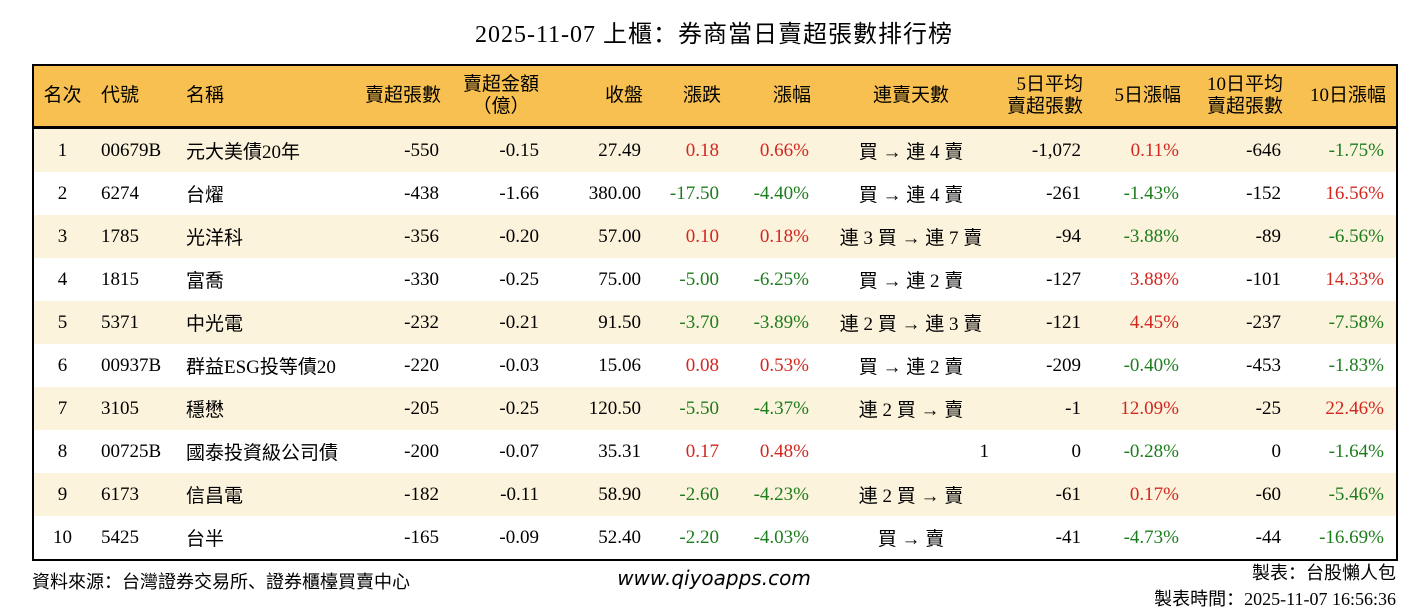 The image size is (1428, 612). Describe the element at coordinates (614, 193) in the screenshot. I see `cell-close: 380.00` at that location.